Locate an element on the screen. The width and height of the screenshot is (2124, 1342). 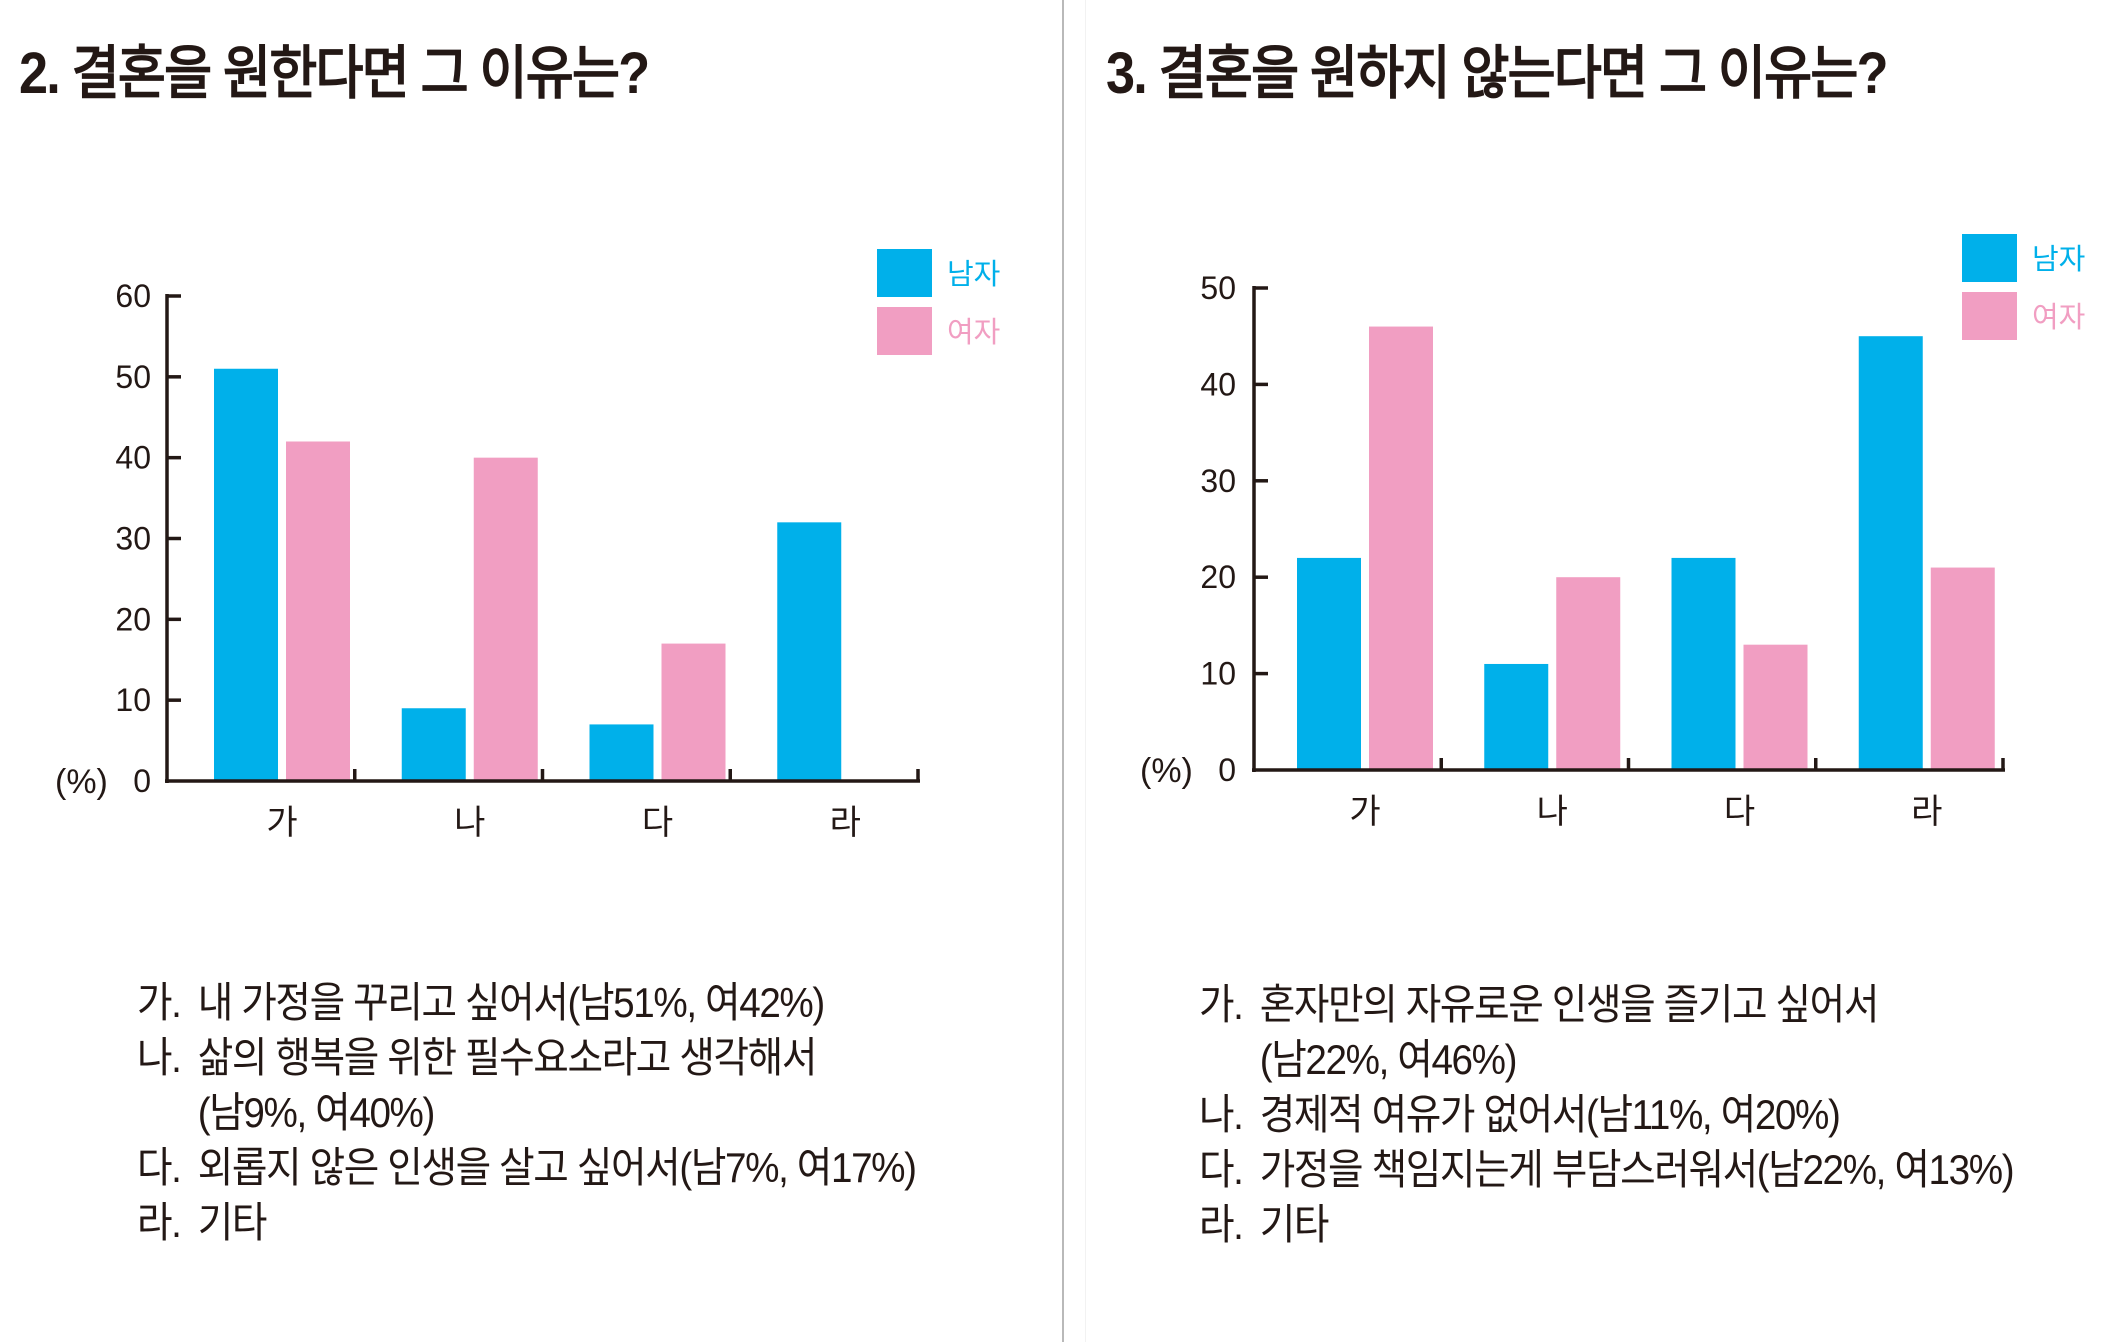
panel-divider-light is located at coordinates (1085, 671).